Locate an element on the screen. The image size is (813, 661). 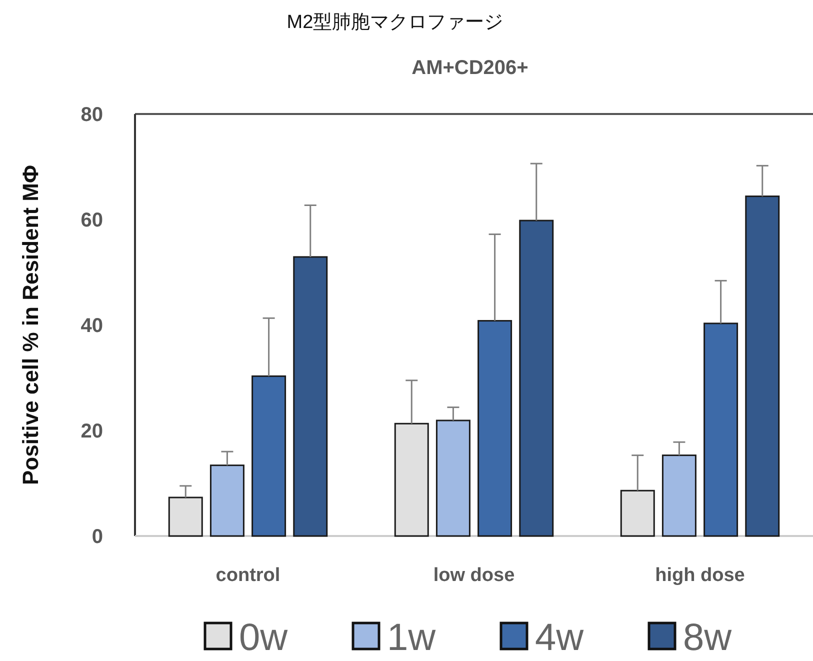
x-tick-label: low dose is located at coordinates (474, 575).